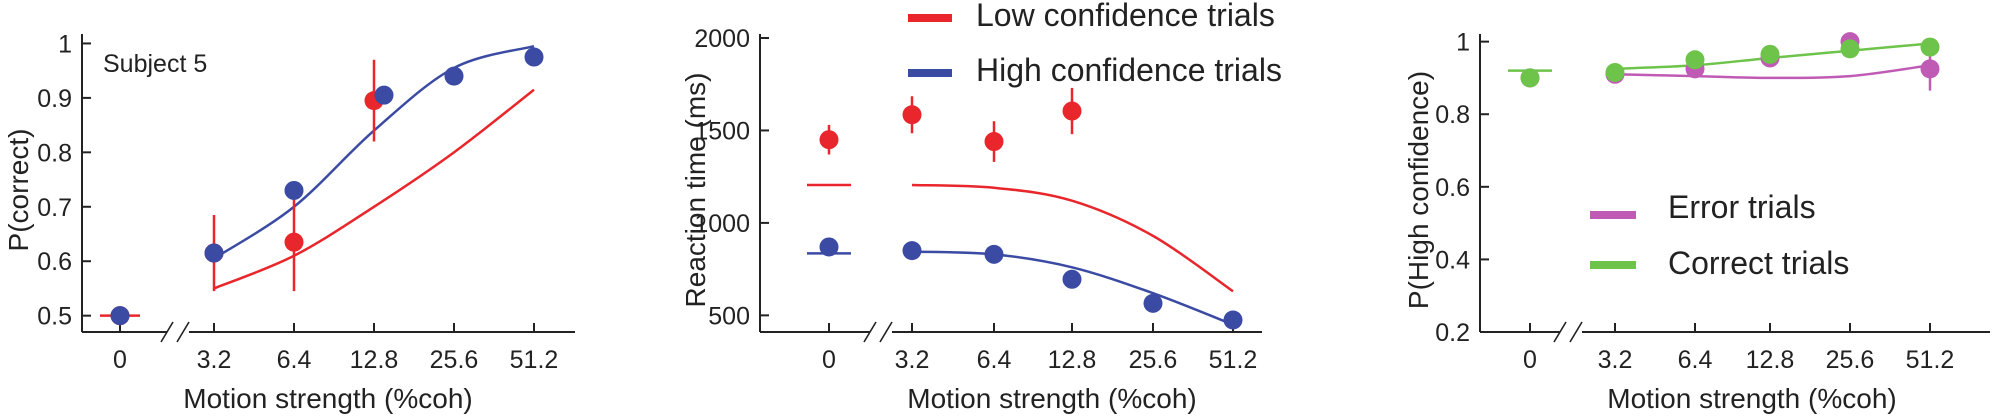 This screenshot has height=418, width=2008. Describe the element at coordinates (729, 316) in the screenshot. I see `y-tick-label: 500` at that location.